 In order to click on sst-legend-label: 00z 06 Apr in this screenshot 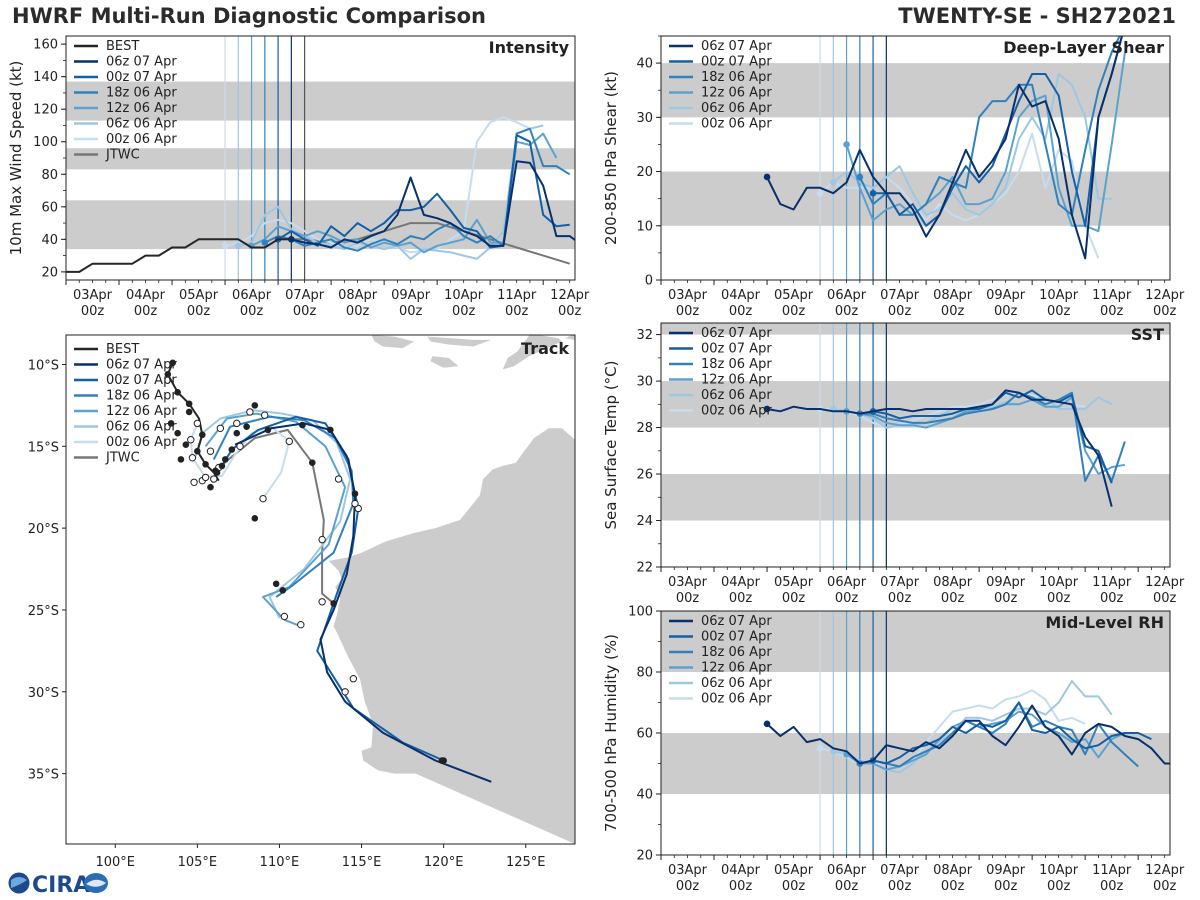, I will do `click(736, 411)`.